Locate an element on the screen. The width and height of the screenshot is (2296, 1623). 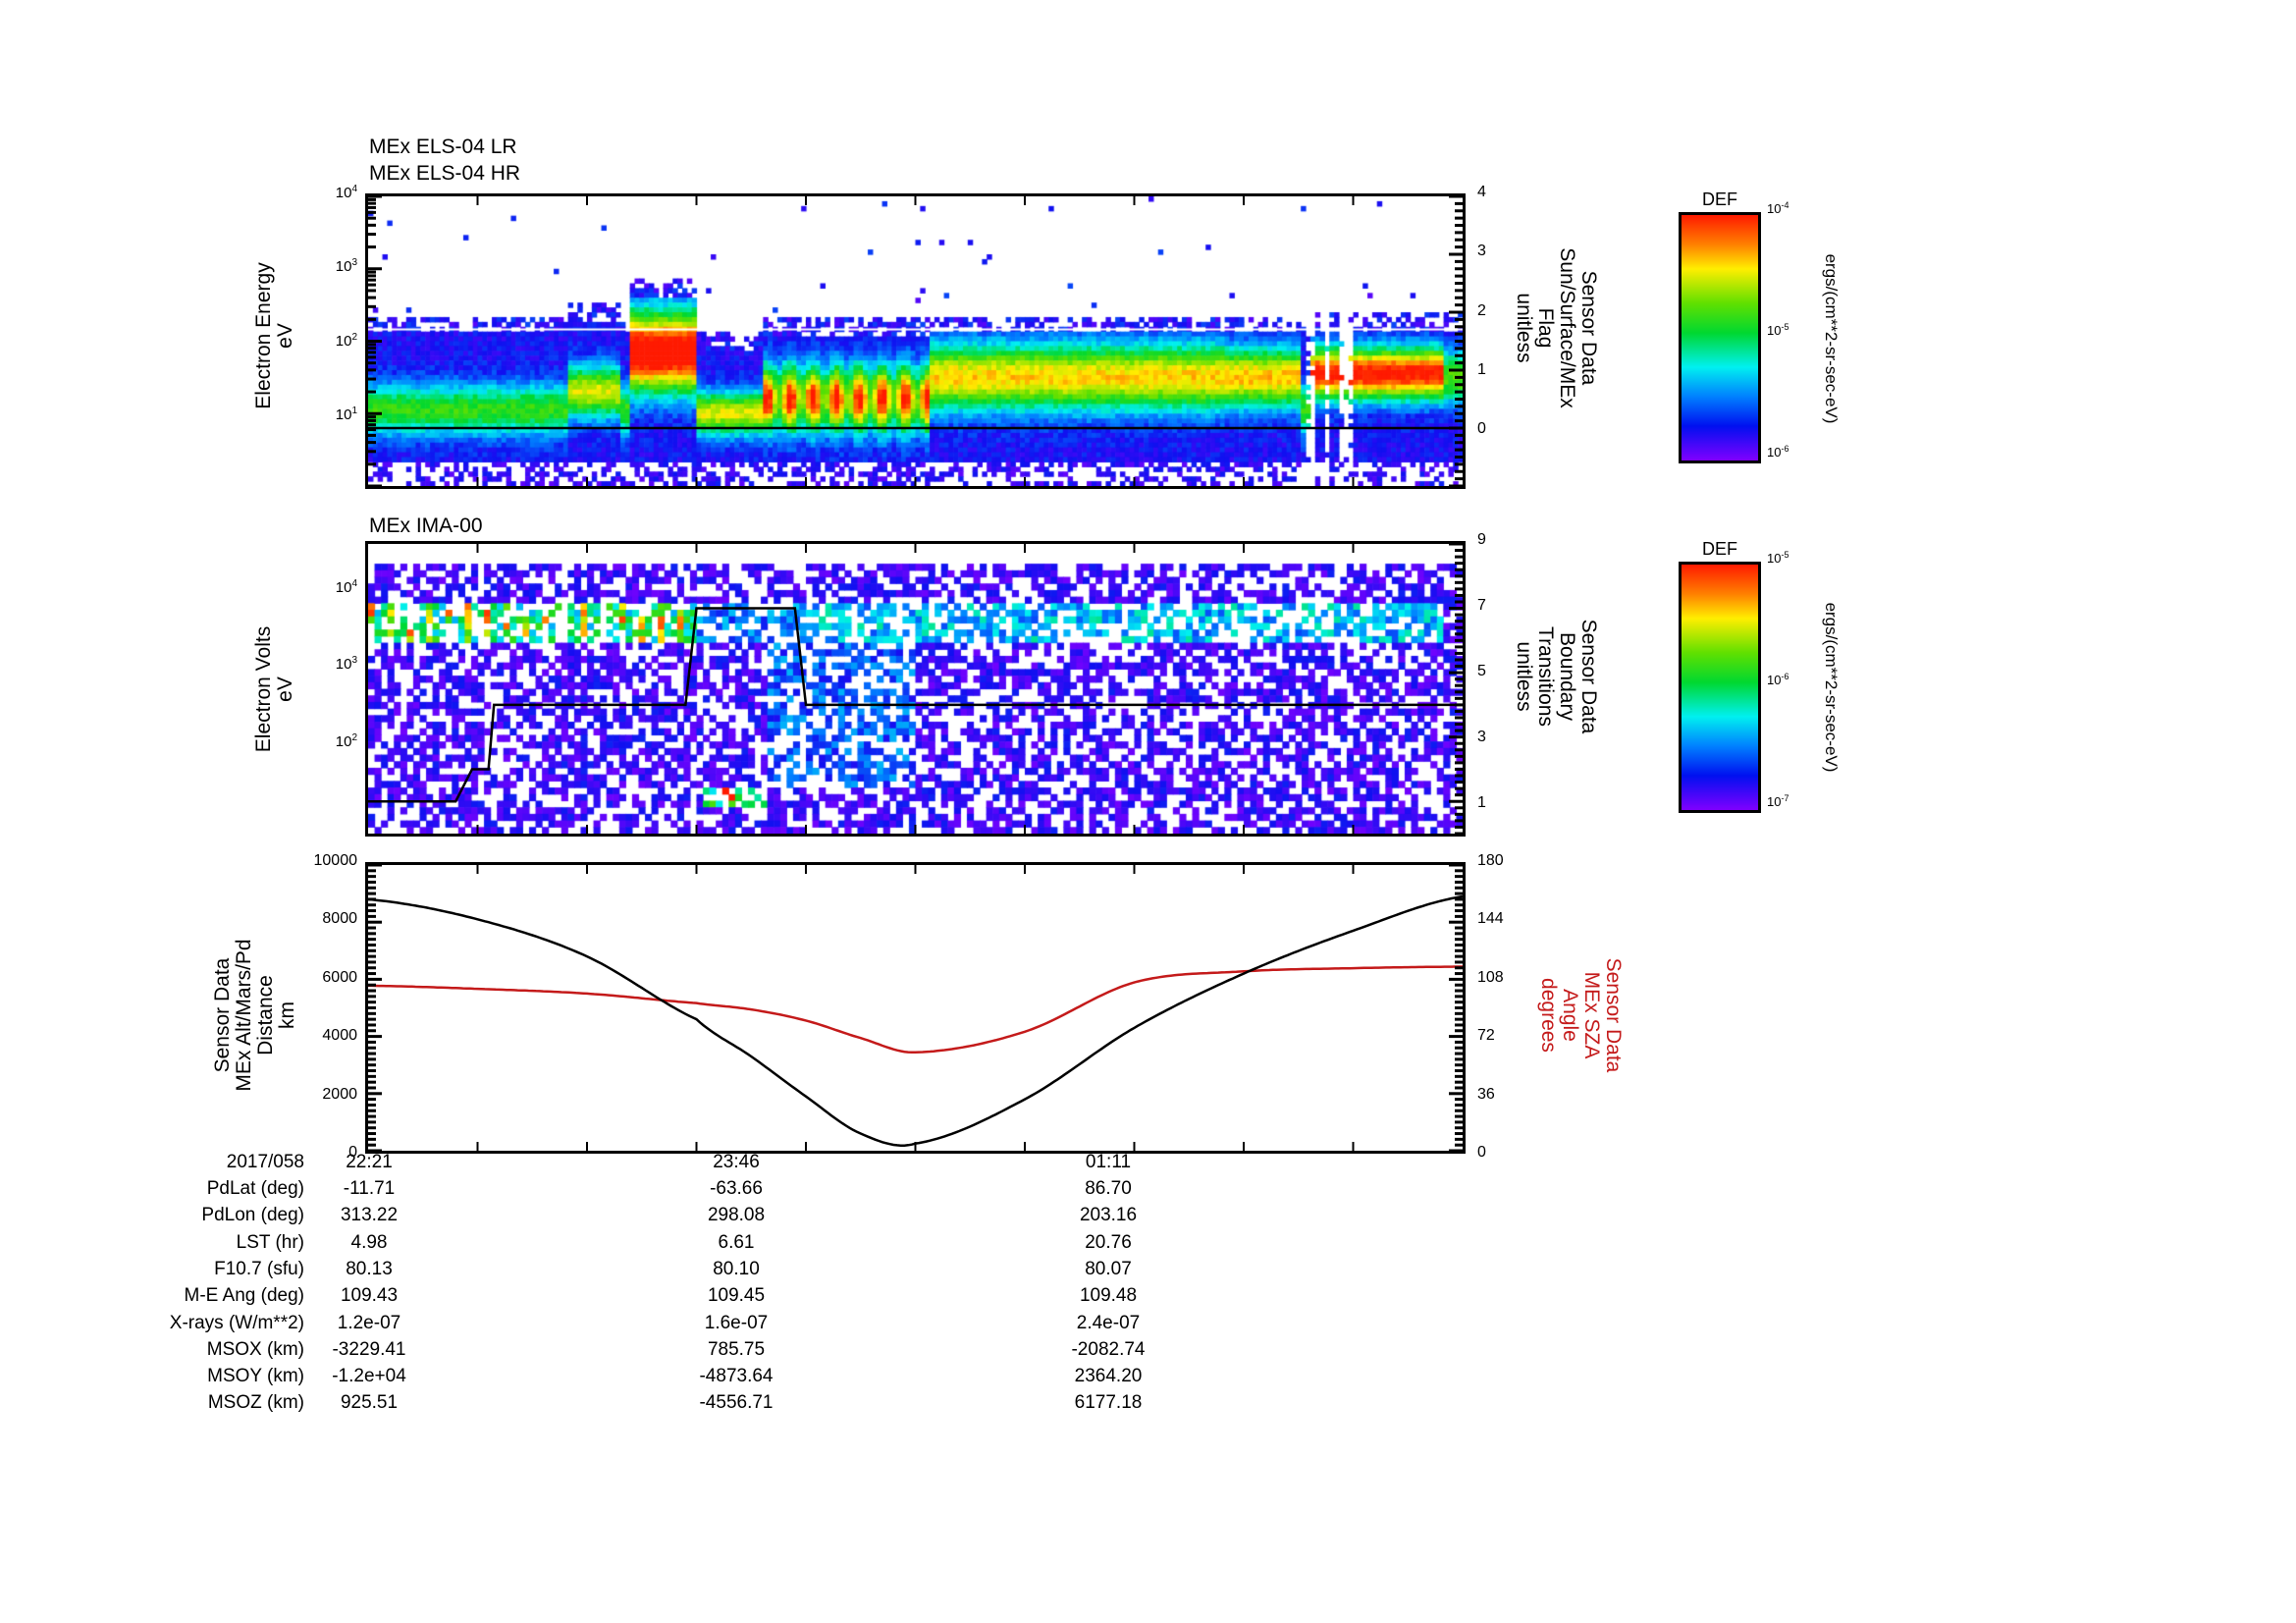
ephemeris-row-value: 20.76 is located at coordinates (1108, 1242).